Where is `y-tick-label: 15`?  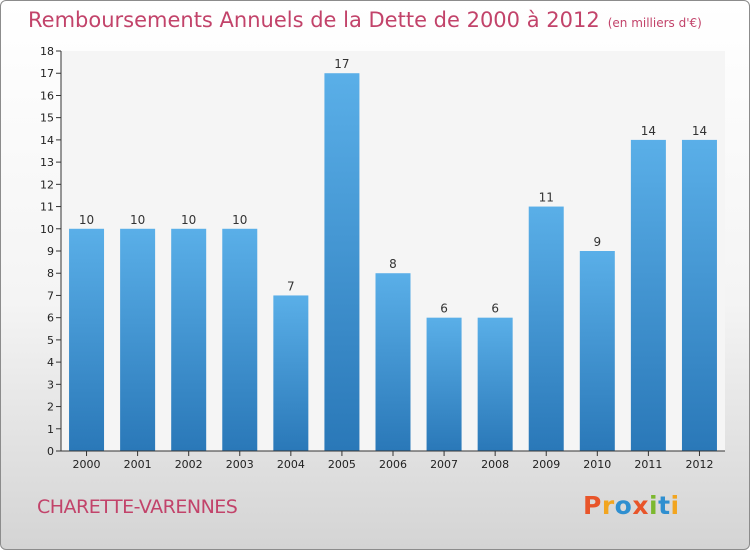 y-tick-label: 15 is located at coordinates (47, 118).